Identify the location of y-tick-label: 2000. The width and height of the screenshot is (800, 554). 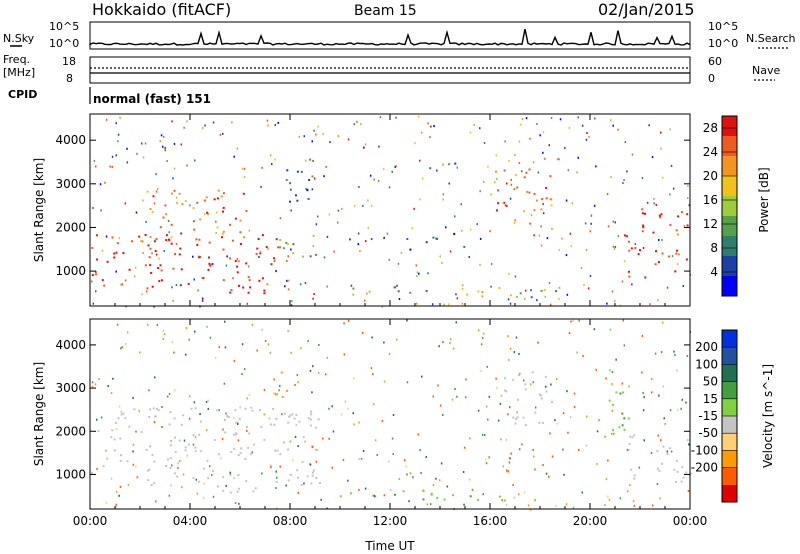
(70, 227).